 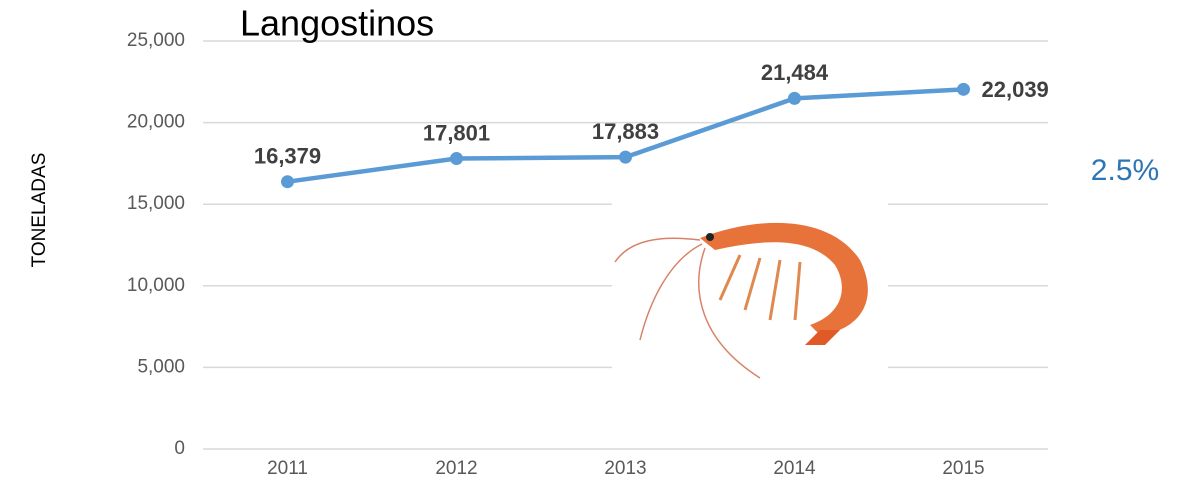 What do you see at coordinates (161, 366) in the screenshot?
I see `y-tick-label: 5,000` at bounding box center [161, 366].